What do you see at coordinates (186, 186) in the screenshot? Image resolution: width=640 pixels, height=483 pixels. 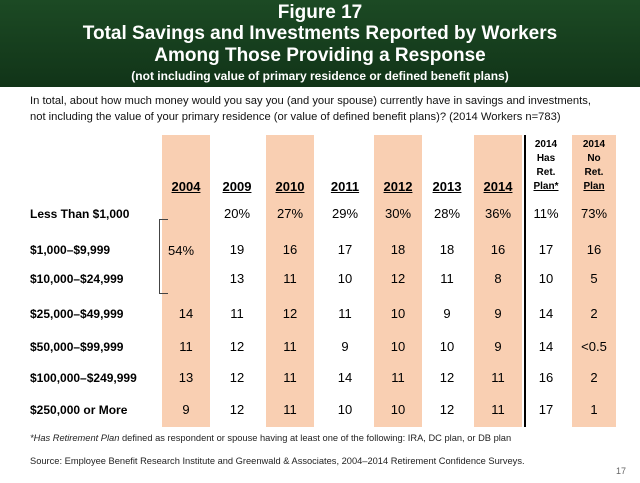 I see `column-header: 2004` at bounding box center [186, 186].